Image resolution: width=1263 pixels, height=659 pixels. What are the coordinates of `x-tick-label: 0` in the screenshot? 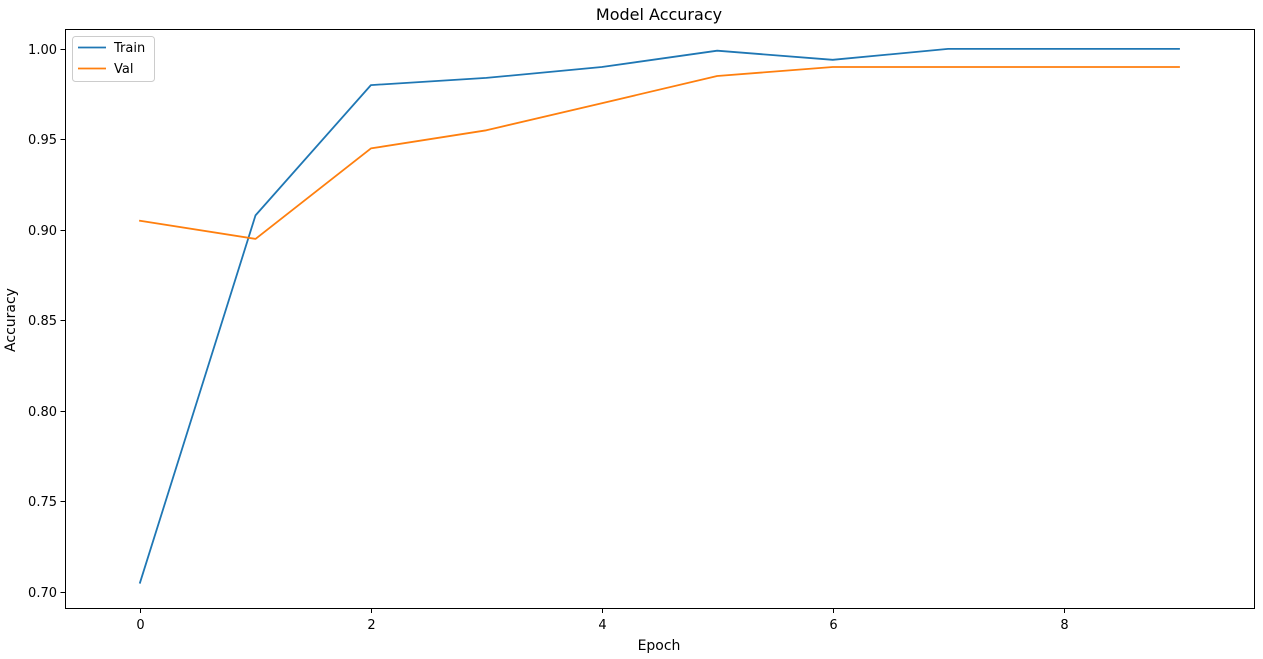 It's located at (140, 625).